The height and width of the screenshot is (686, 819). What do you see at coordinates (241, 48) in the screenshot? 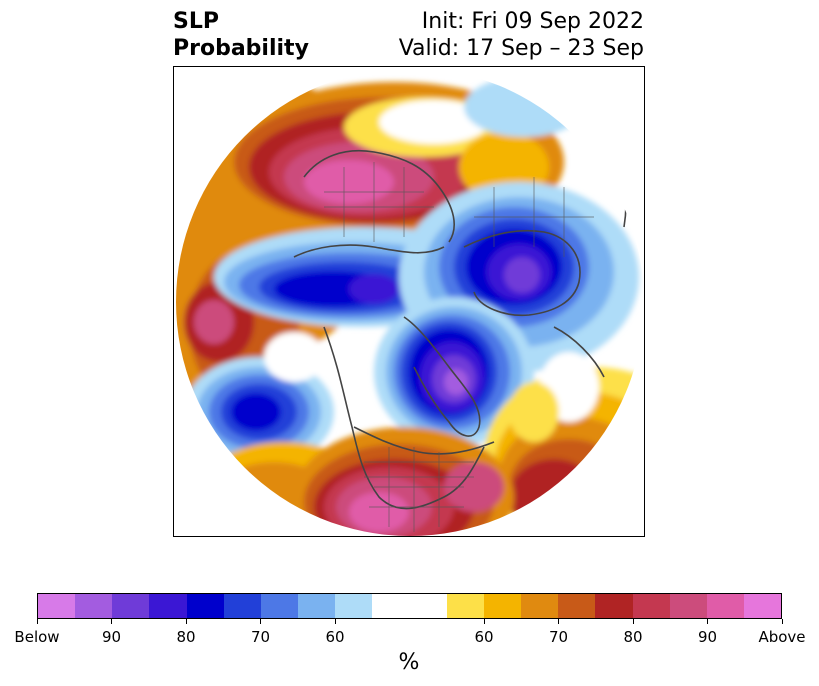
I see `title-type: Probability` at bounding box center [241, 48].